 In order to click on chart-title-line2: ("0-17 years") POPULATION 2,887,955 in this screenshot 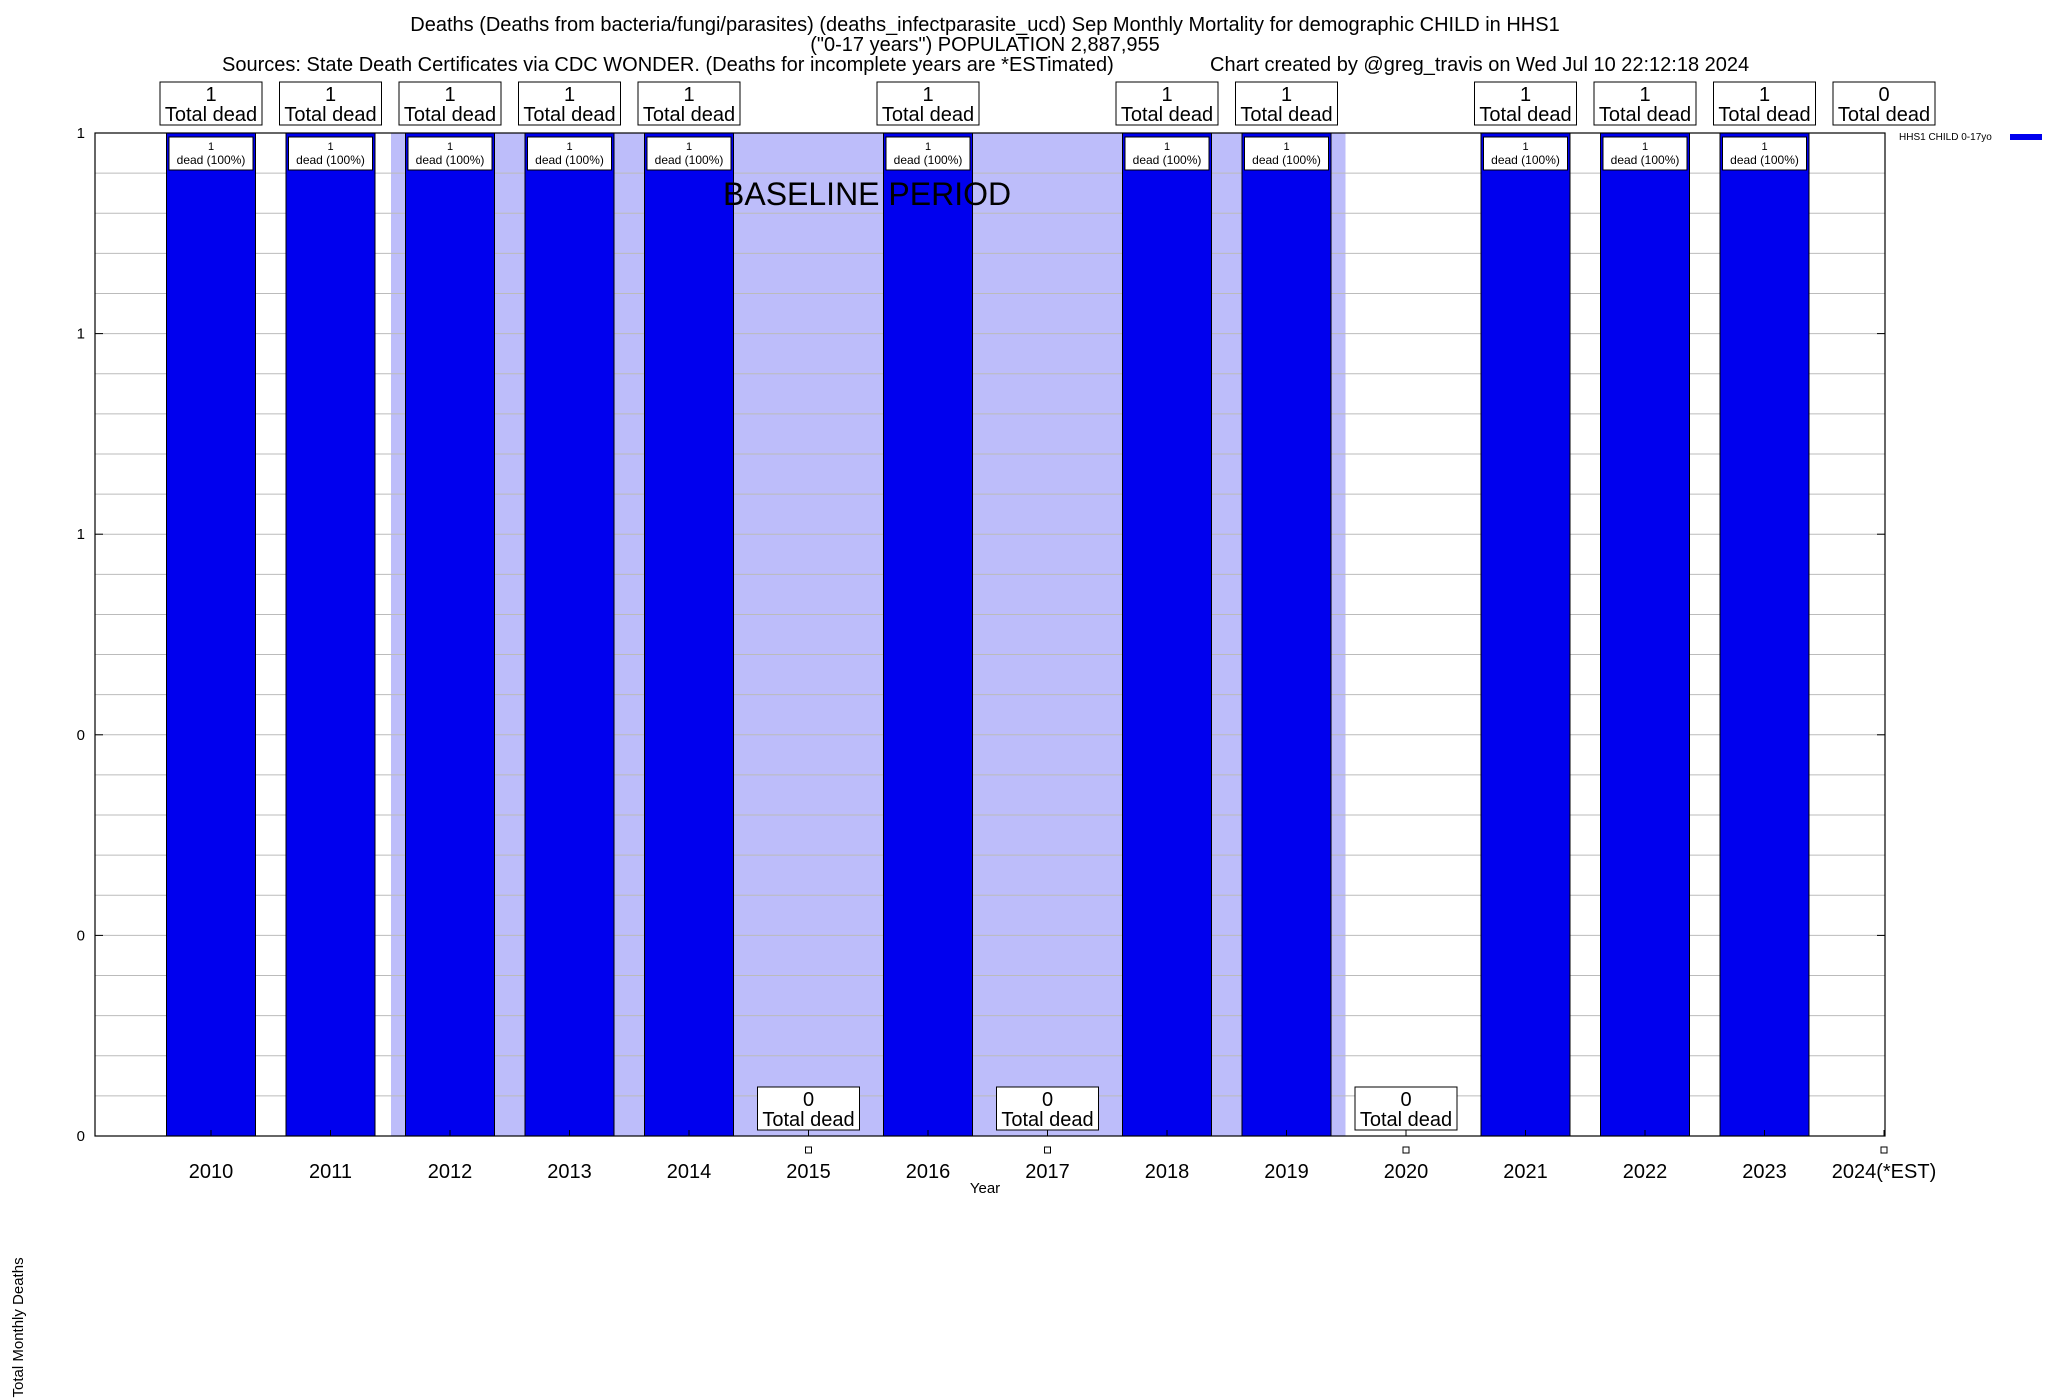, I will do `click(985, 45)`.